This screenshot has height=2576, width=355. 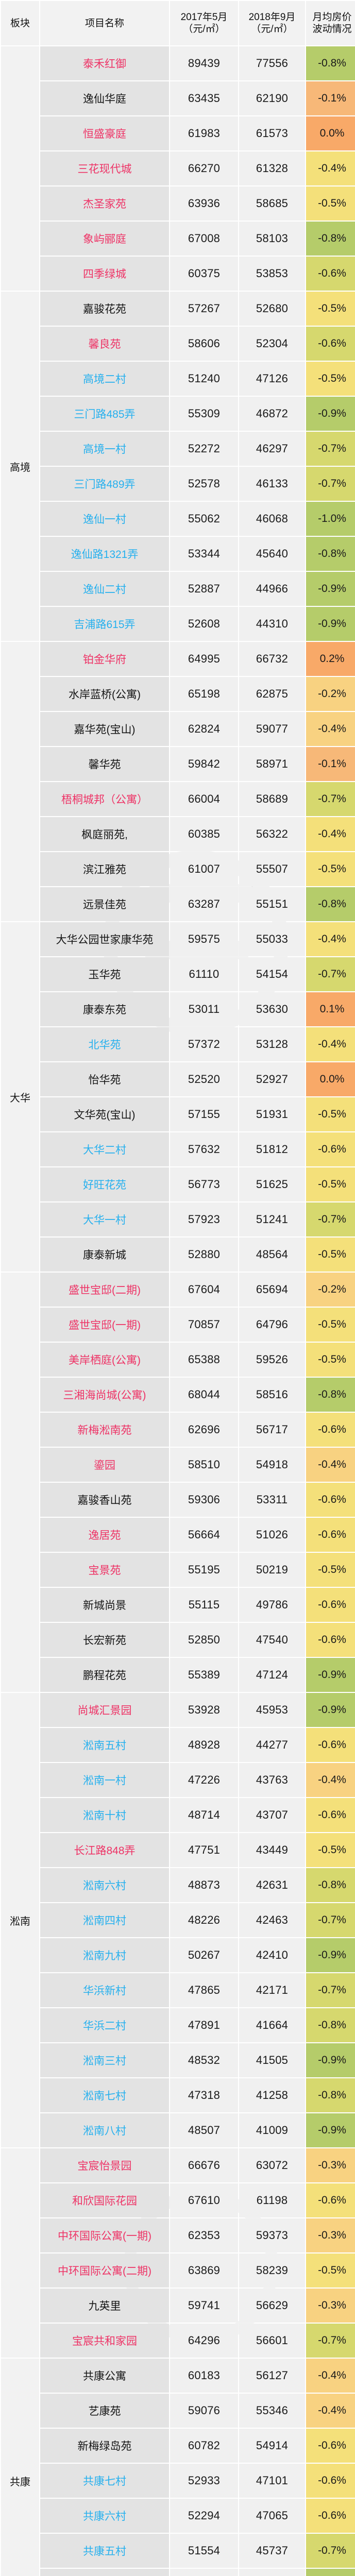 What do you see at coordinates (272, 1149) in the screenshot?
I see `price-2018-cell: 51812` at bounding box center [272, 1149].